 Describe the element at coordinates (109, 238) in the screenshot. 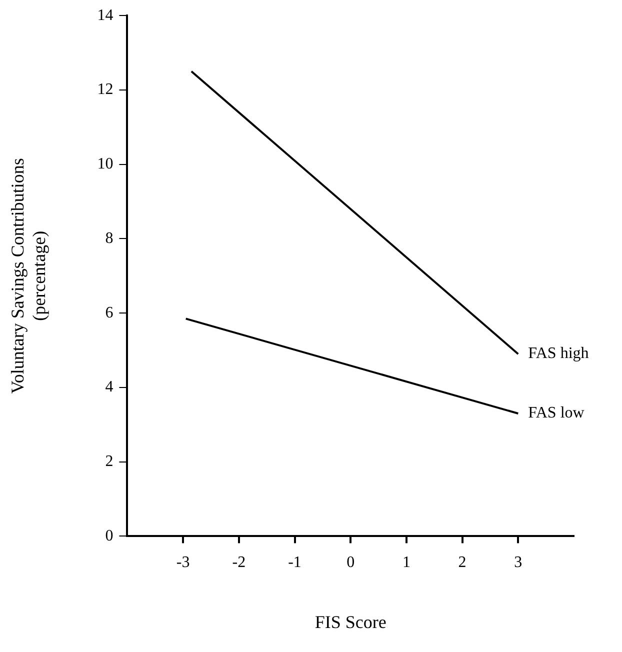

I see `y-tick-label: 8` at that location.